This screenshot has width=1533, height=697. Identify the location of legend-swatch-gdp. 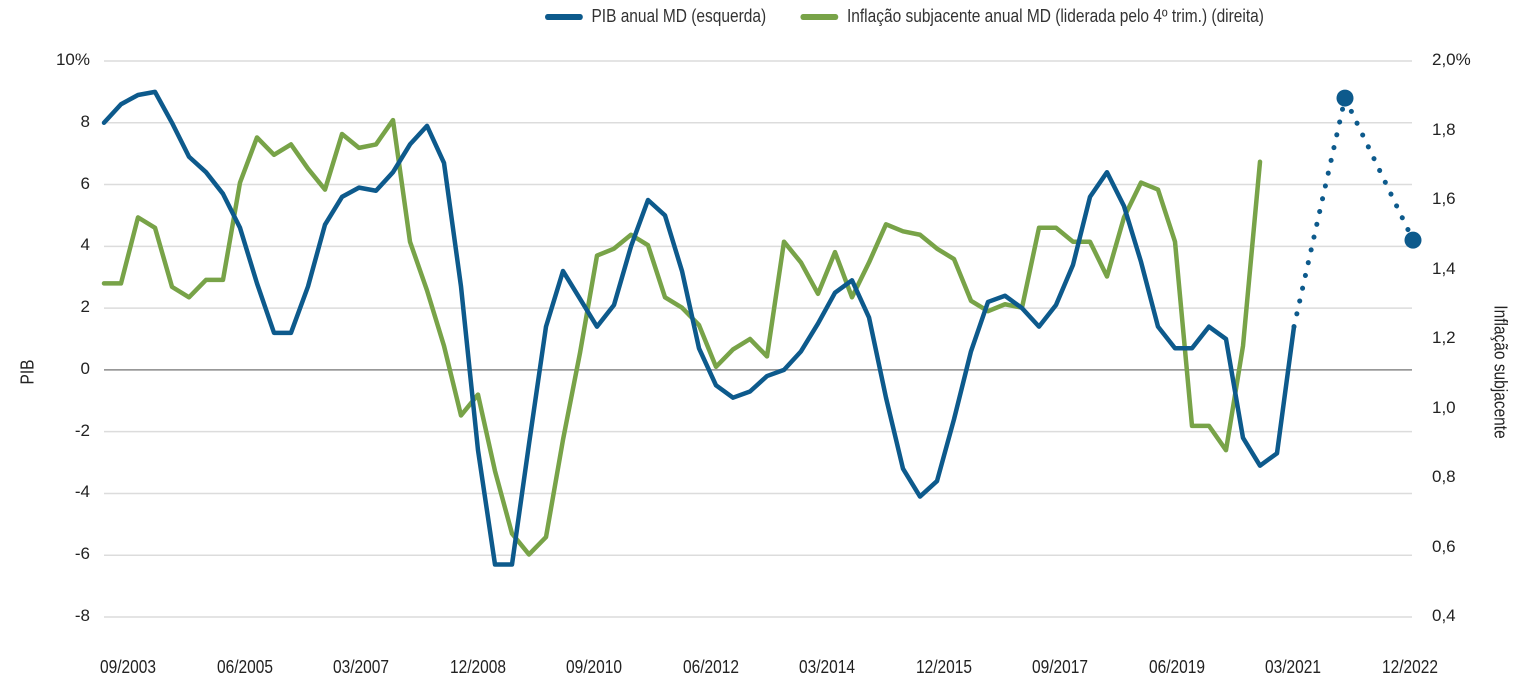
(564, 16).